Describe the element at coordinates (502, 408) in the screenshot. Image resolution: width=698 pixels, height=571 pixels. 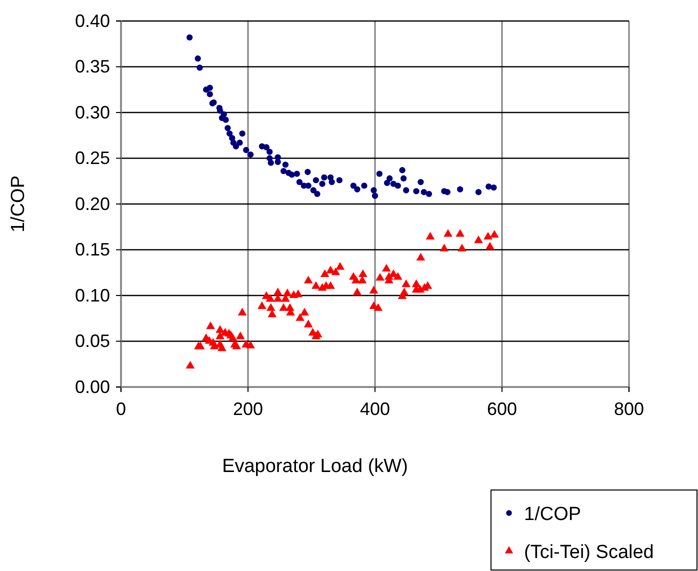
I see `x-tick-label: 600` at that location.